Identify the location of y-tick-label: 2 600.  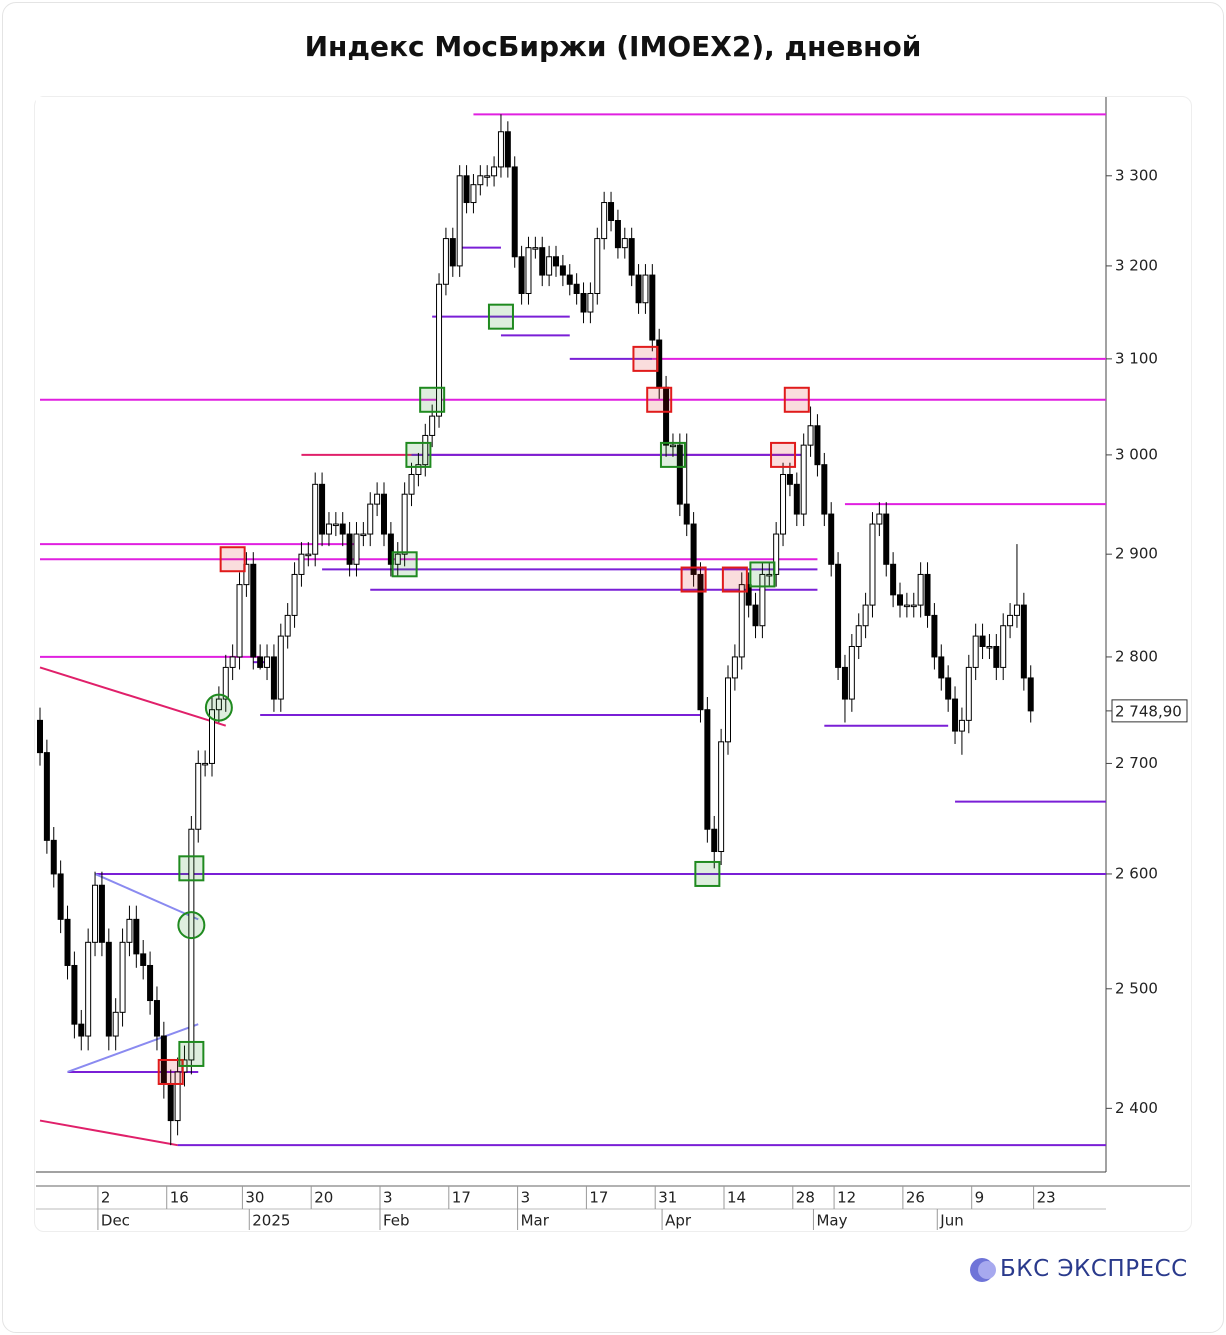
(1136, 873).